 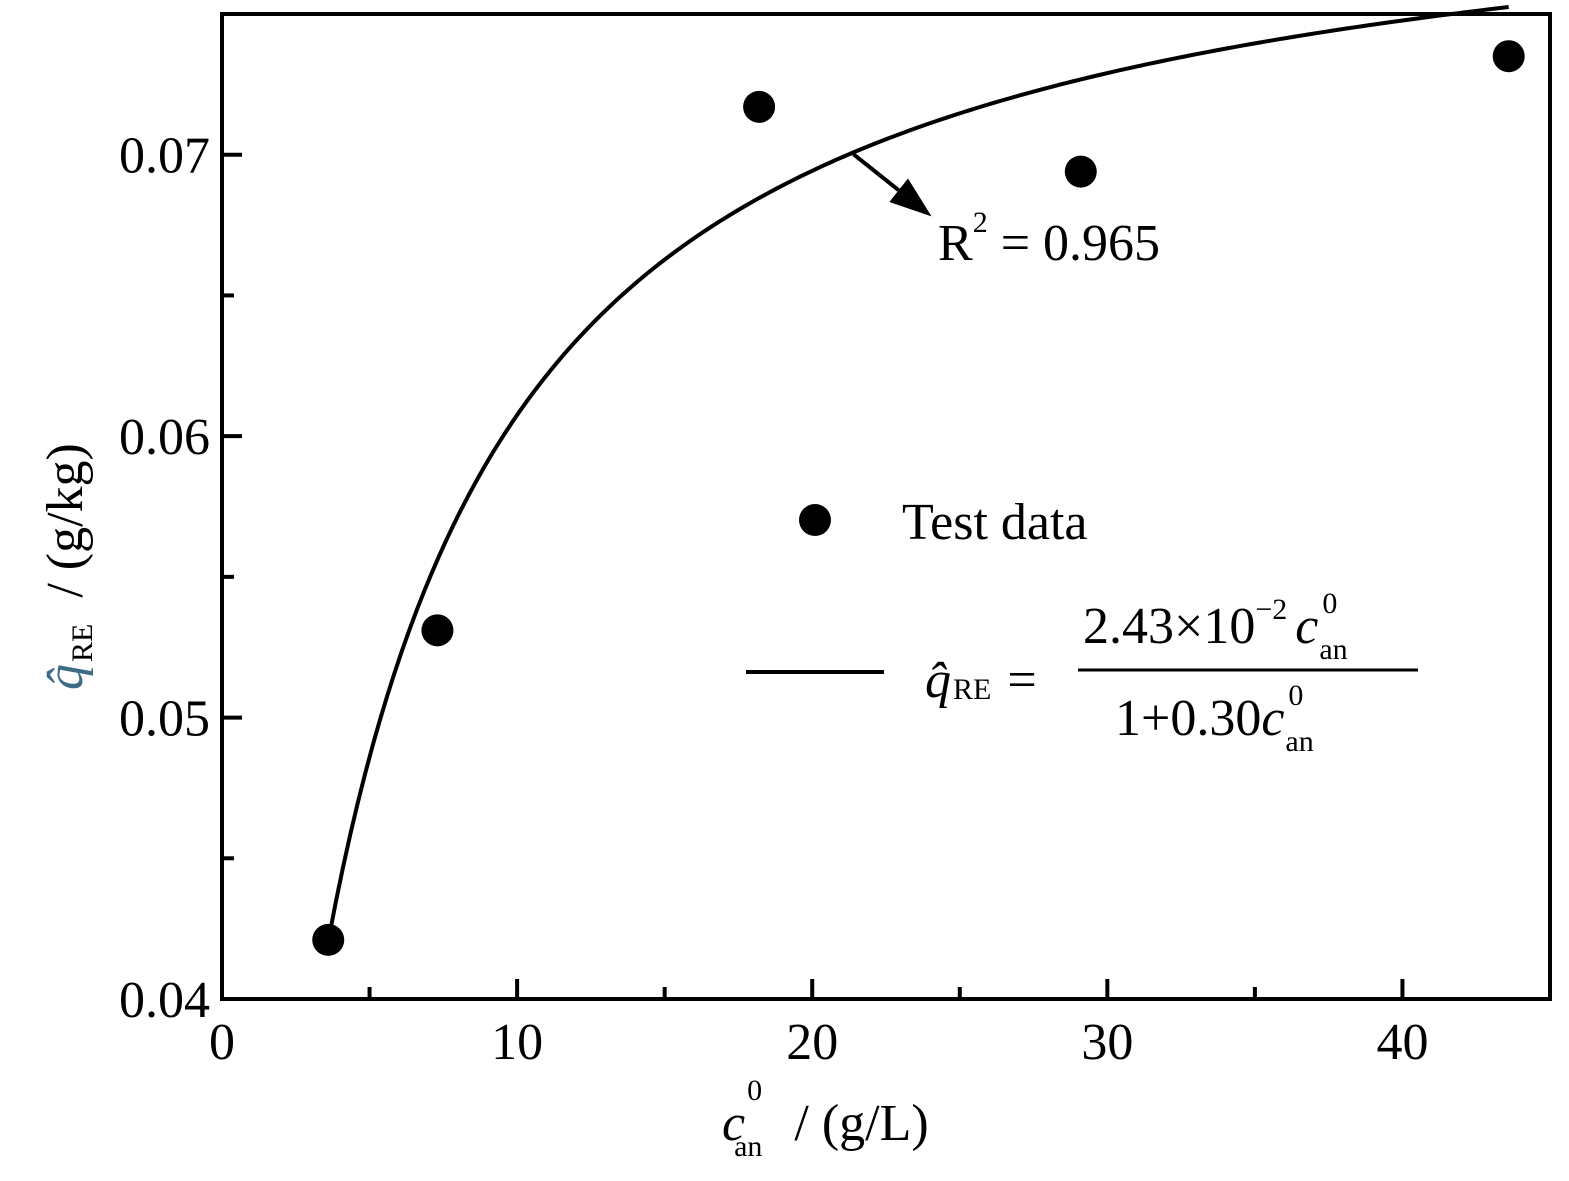 What do you see at coordinates (65, 520) in the screenshot?
I see `y-axis-unit: / (g/kg)` at bounding box center [65, 520].